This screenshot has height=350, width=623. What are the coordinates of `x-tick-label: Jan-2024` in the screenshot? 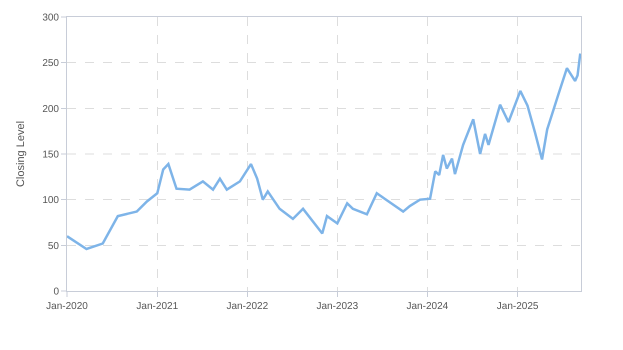 It's located at (427, 306).